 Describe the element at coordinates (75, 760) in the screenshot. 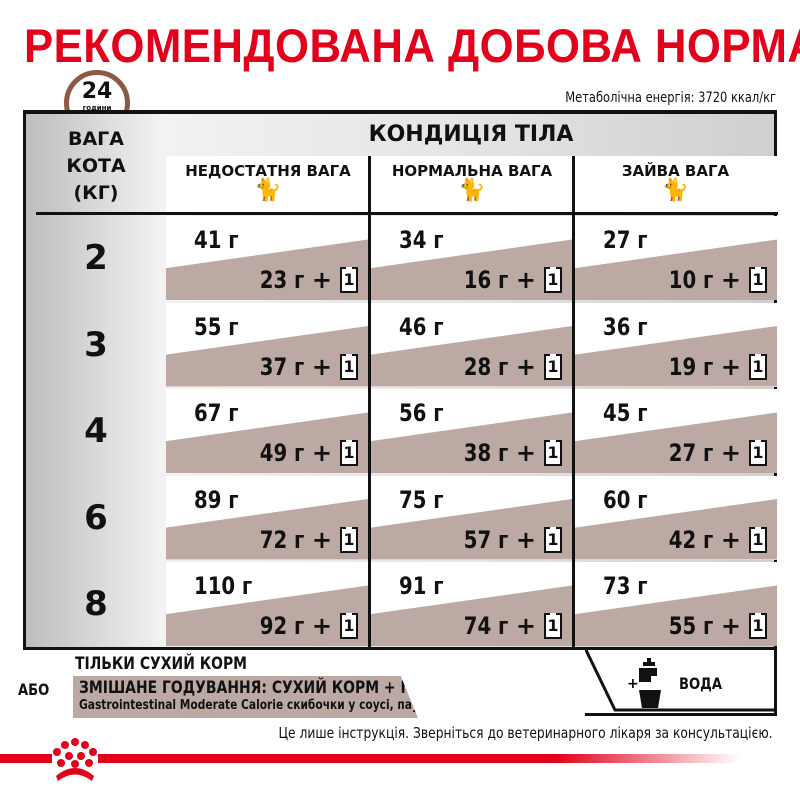

I see `royal-canin-crown-logo` at that location.